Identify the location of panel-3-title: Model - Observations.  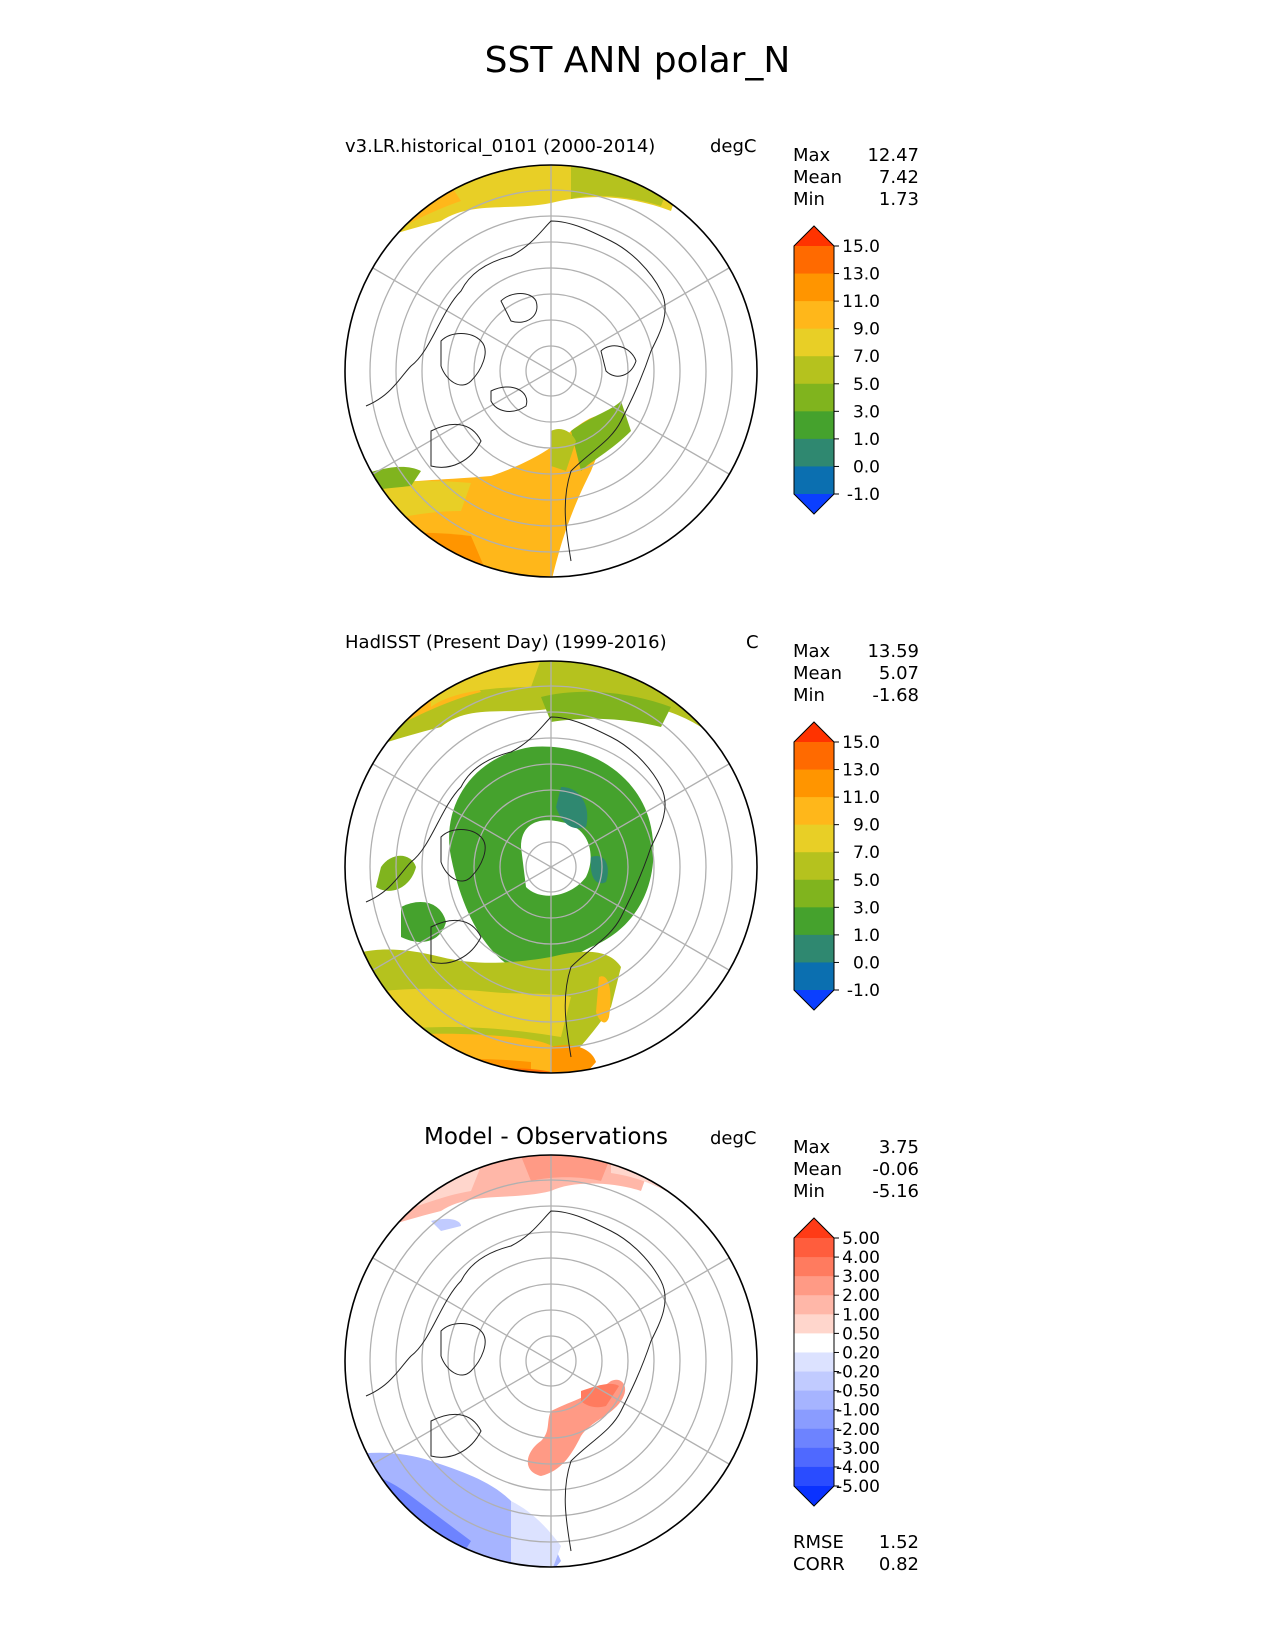
(546, 1137).